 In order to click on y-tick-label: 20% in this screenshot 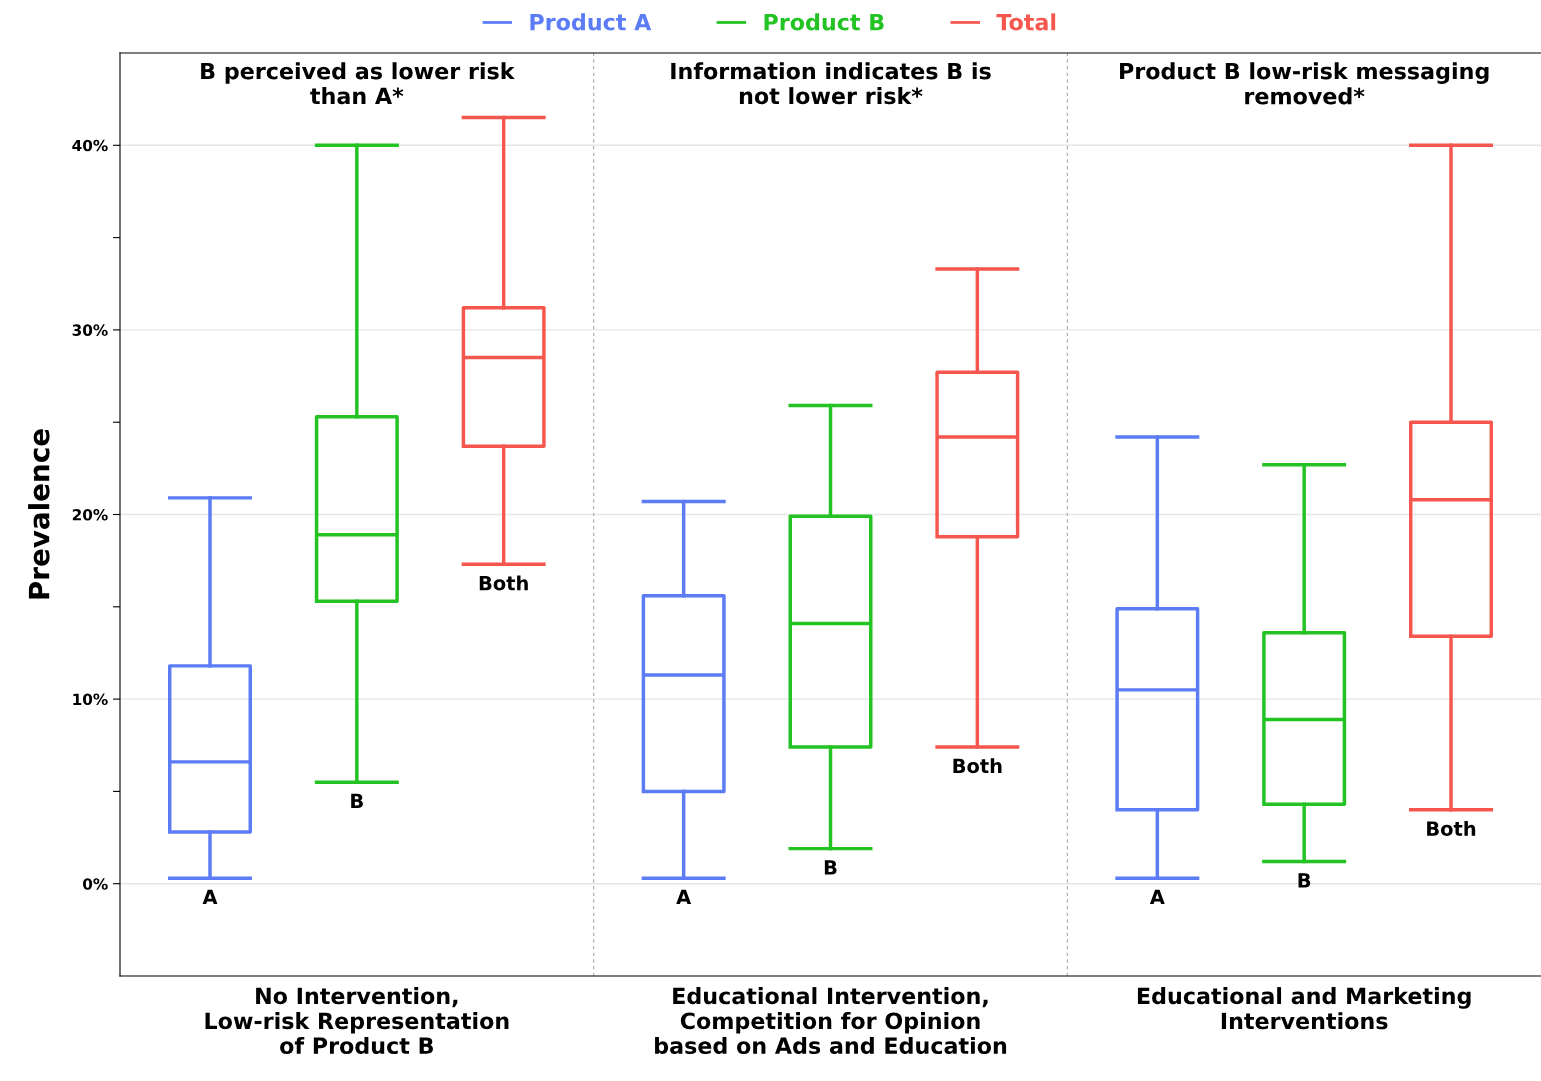, I will do `click(90, 514)`.